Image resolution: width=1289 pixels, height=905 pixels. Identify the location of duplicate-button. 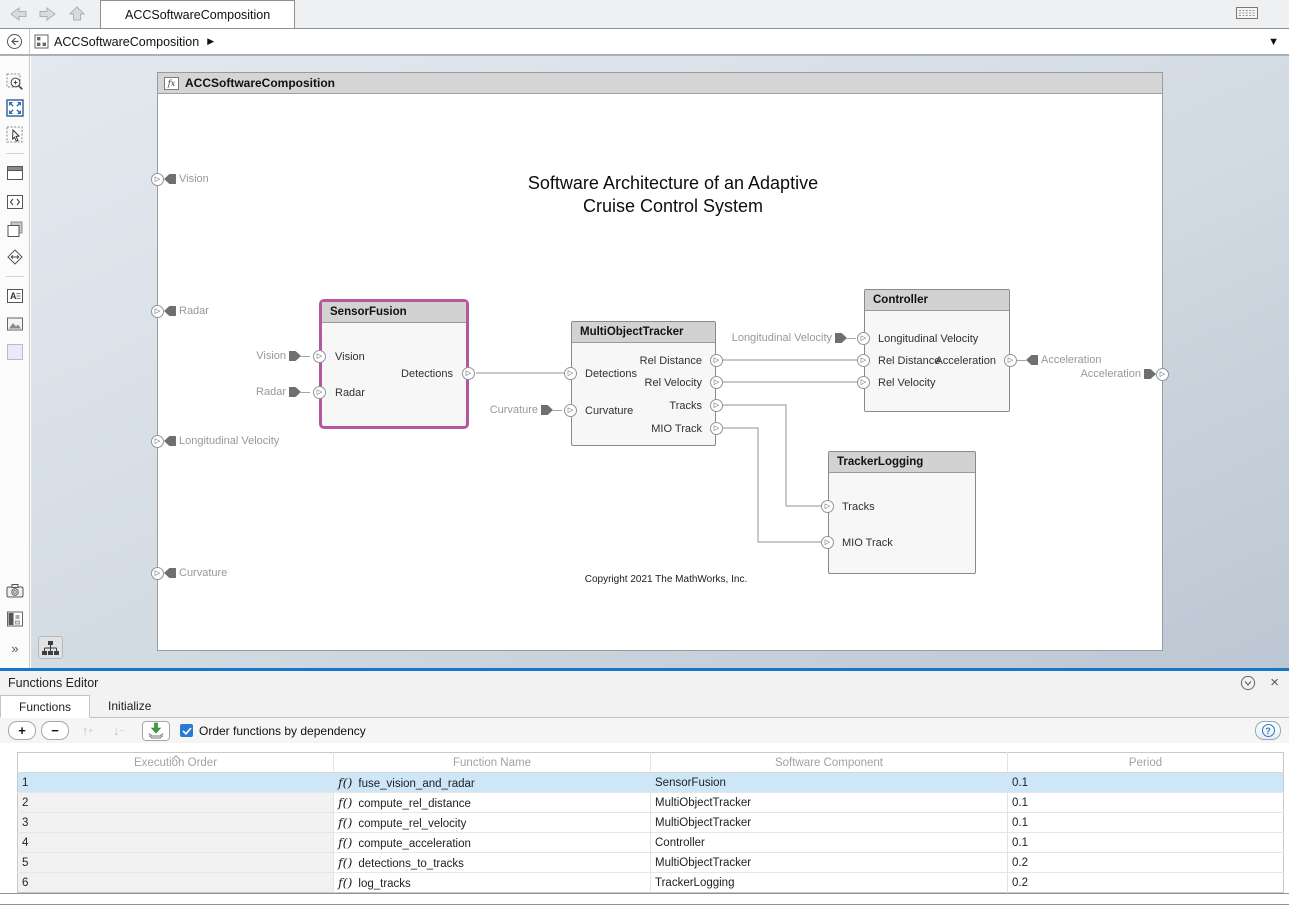
(15, 229).